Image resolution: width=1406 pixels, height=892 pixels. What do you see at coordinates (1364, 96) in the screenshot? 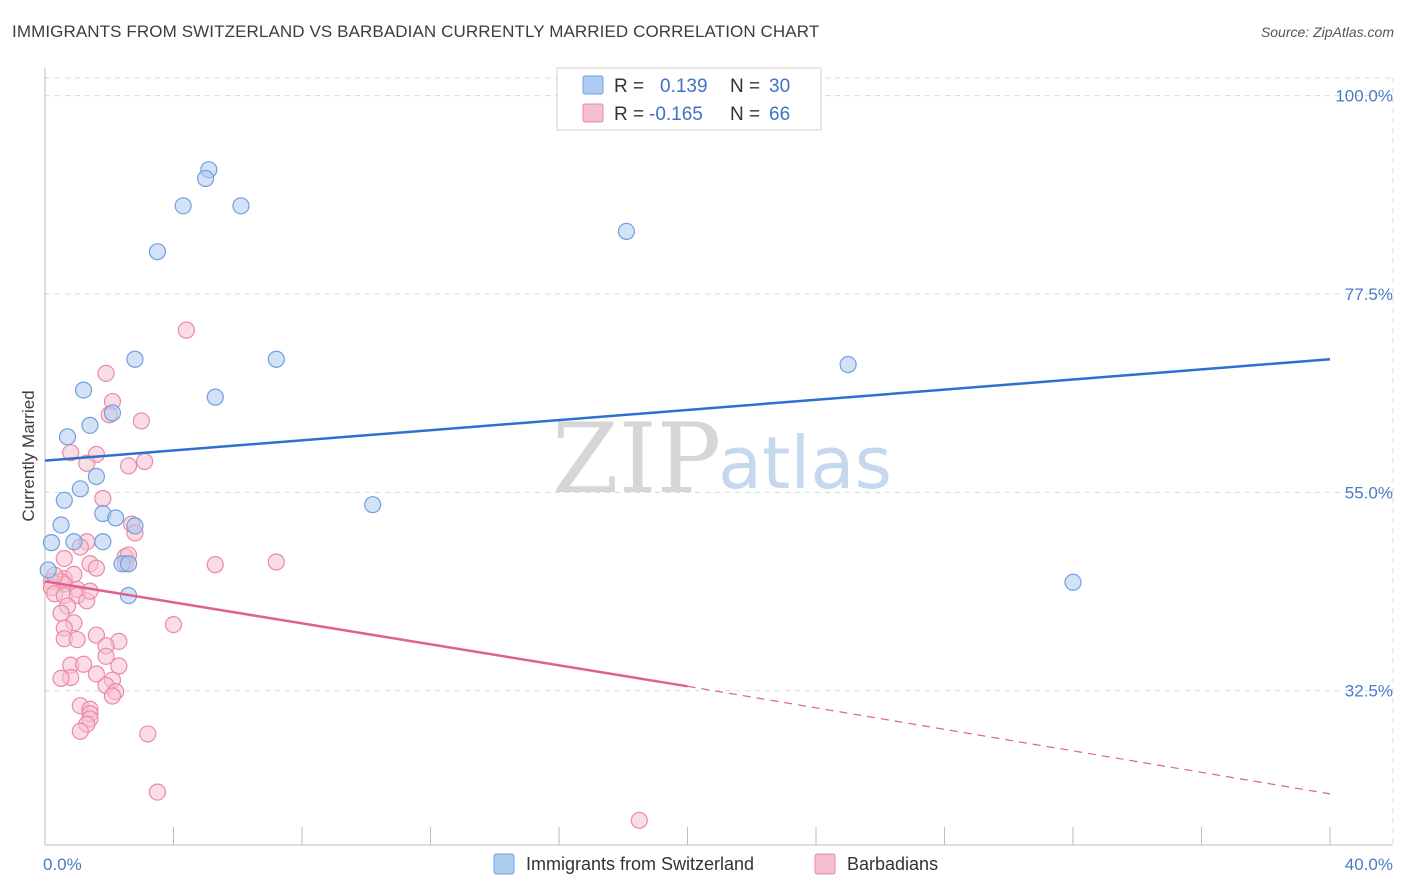
I see `y-tick-label-3: 100.0%` at bounding box center [1364, 96].